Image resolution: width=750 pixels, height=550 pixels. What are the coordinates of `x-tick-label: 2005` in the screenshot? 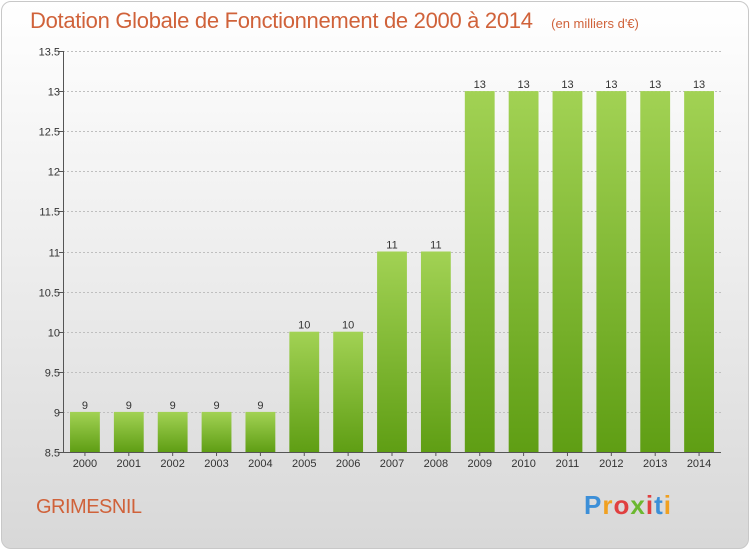 It's located at (304, 464).